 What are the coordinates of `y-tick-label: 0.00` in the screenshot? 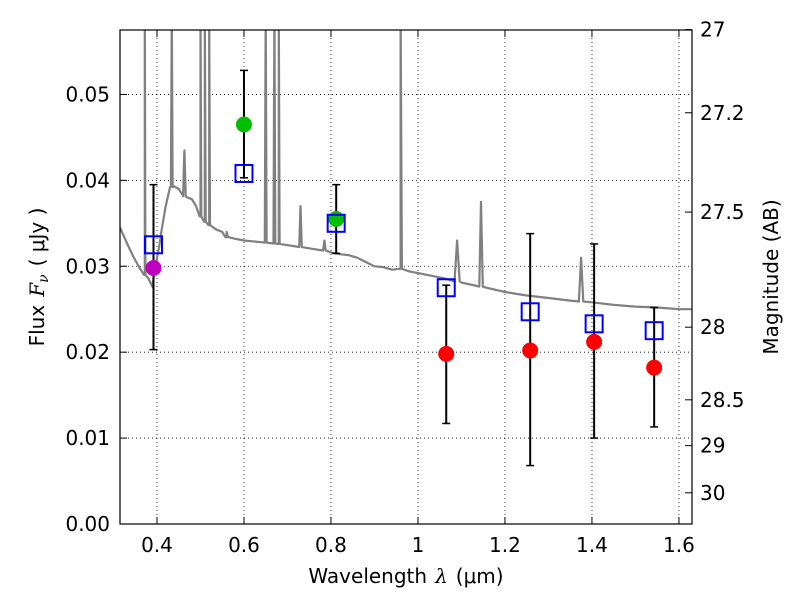 It's located at (87, 524).